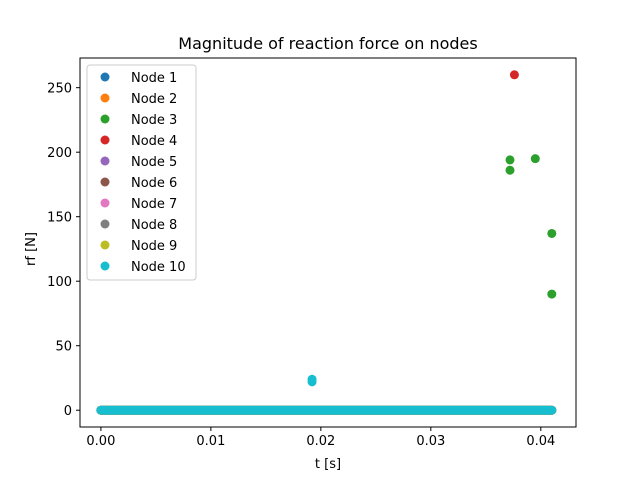  I want to click on legend-item: Node 9, so click(138, 246).